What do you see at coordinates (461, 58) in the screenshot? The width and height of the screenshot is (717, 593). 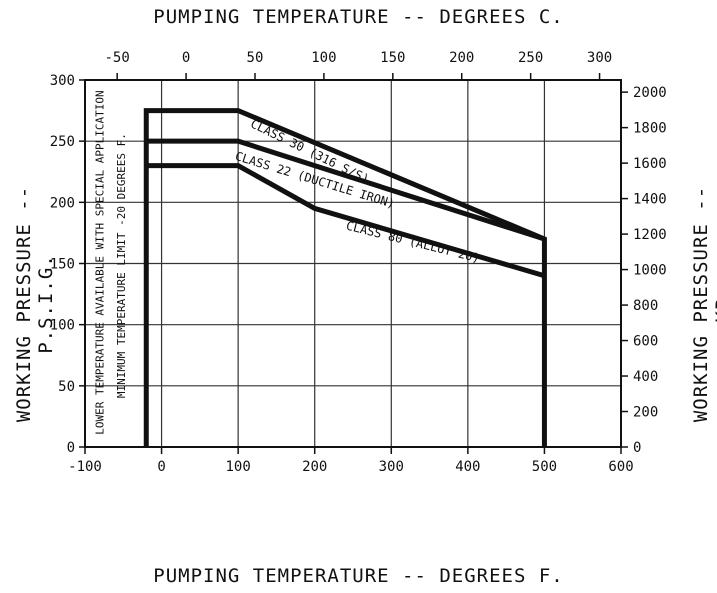 I see `x-top-tick-label: 200` at bounding box center [461, 58].